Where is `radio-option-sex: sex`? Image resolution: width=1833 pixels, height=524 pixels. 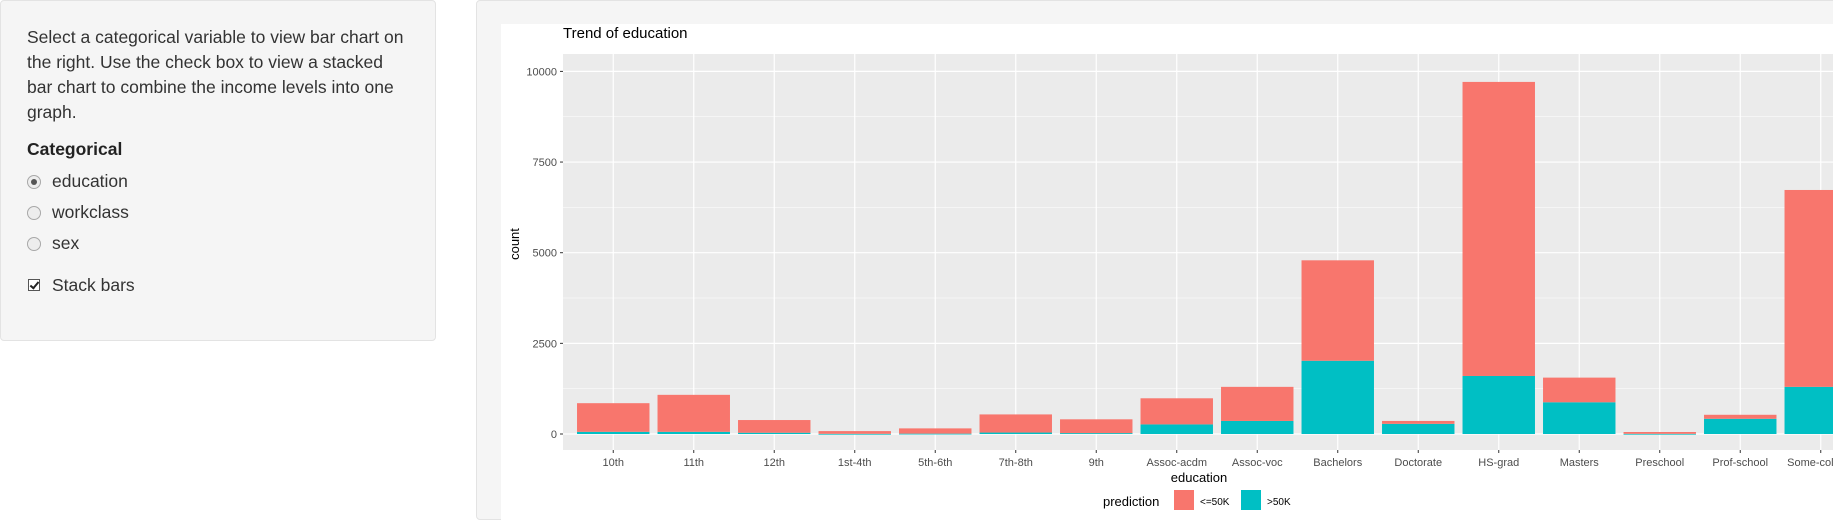
radio-option-sex: sex is located at coordinates (218, 243).